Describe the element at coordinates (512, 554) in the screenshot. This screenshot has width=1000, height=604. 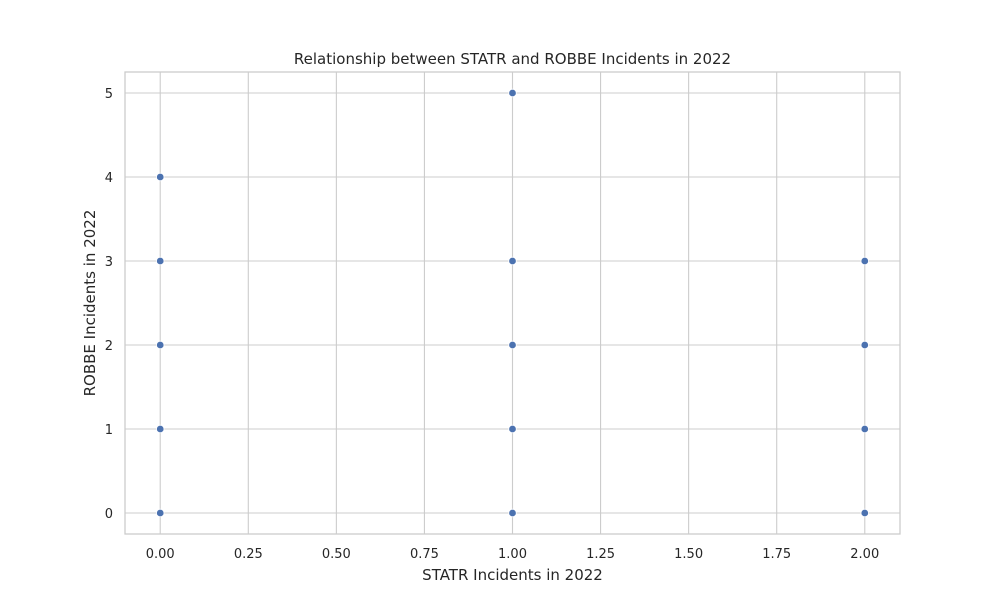
I see `x-tick-label: 1.00` at that location.